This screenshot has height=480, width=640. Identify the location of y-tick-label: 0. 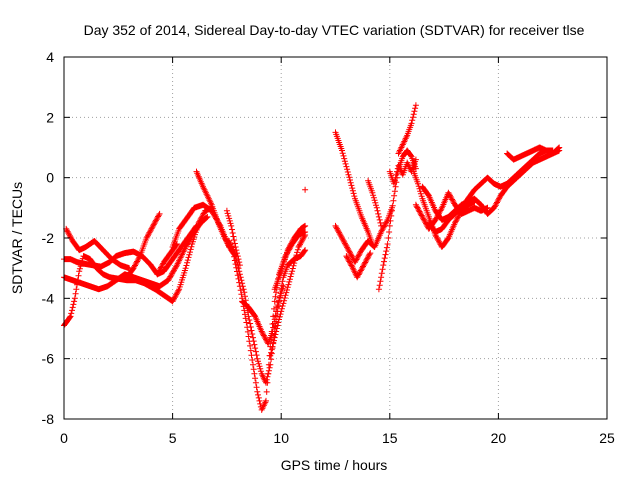
(50, 178).